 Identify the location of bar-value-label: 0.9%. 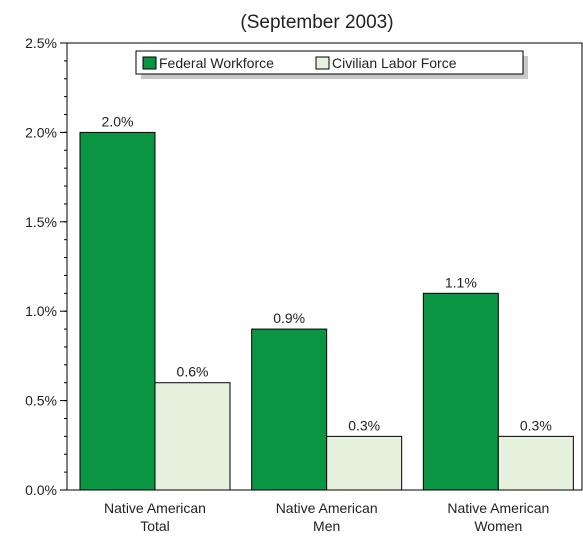
(289, 318).